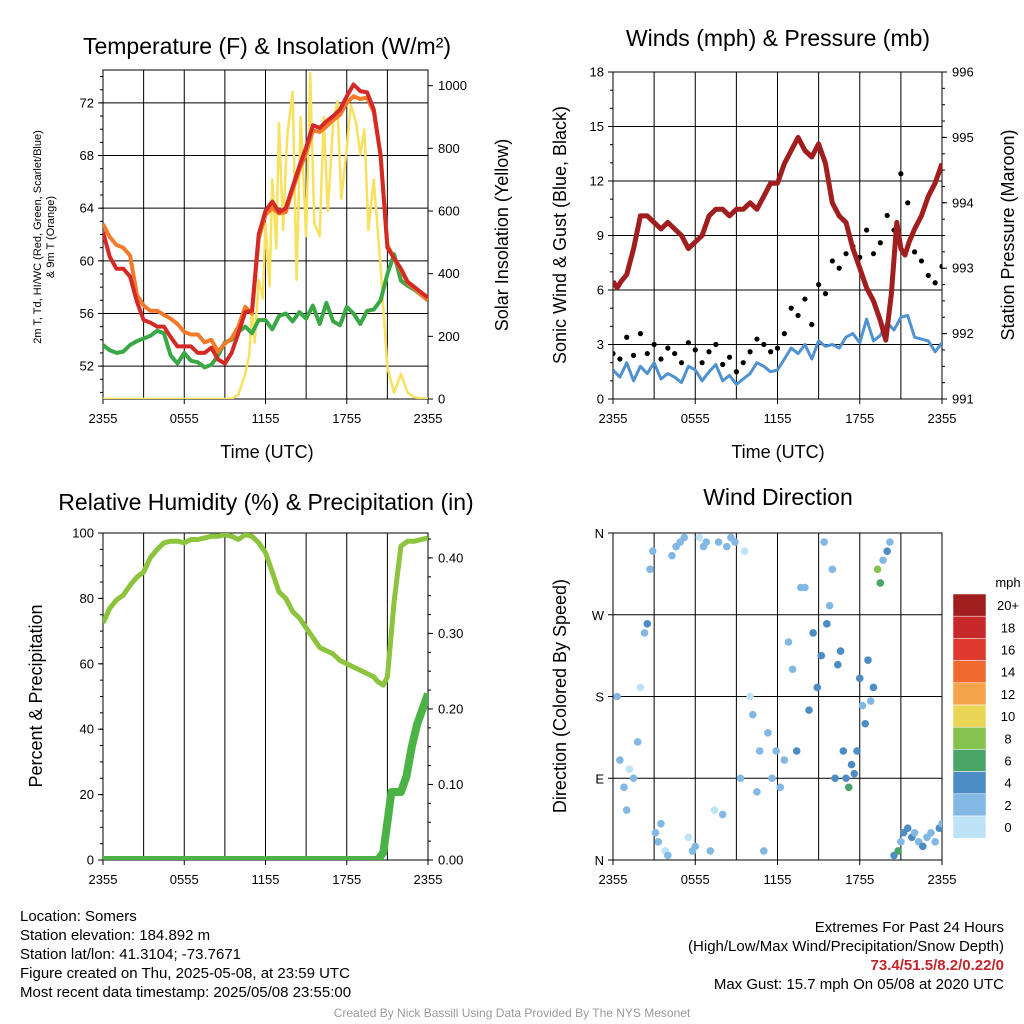 This screenshot has width=1024, height=1024. Describe the element at coordinates (87, 155) in the screenshot. I see `temp-ytick-label: 68` at that location.